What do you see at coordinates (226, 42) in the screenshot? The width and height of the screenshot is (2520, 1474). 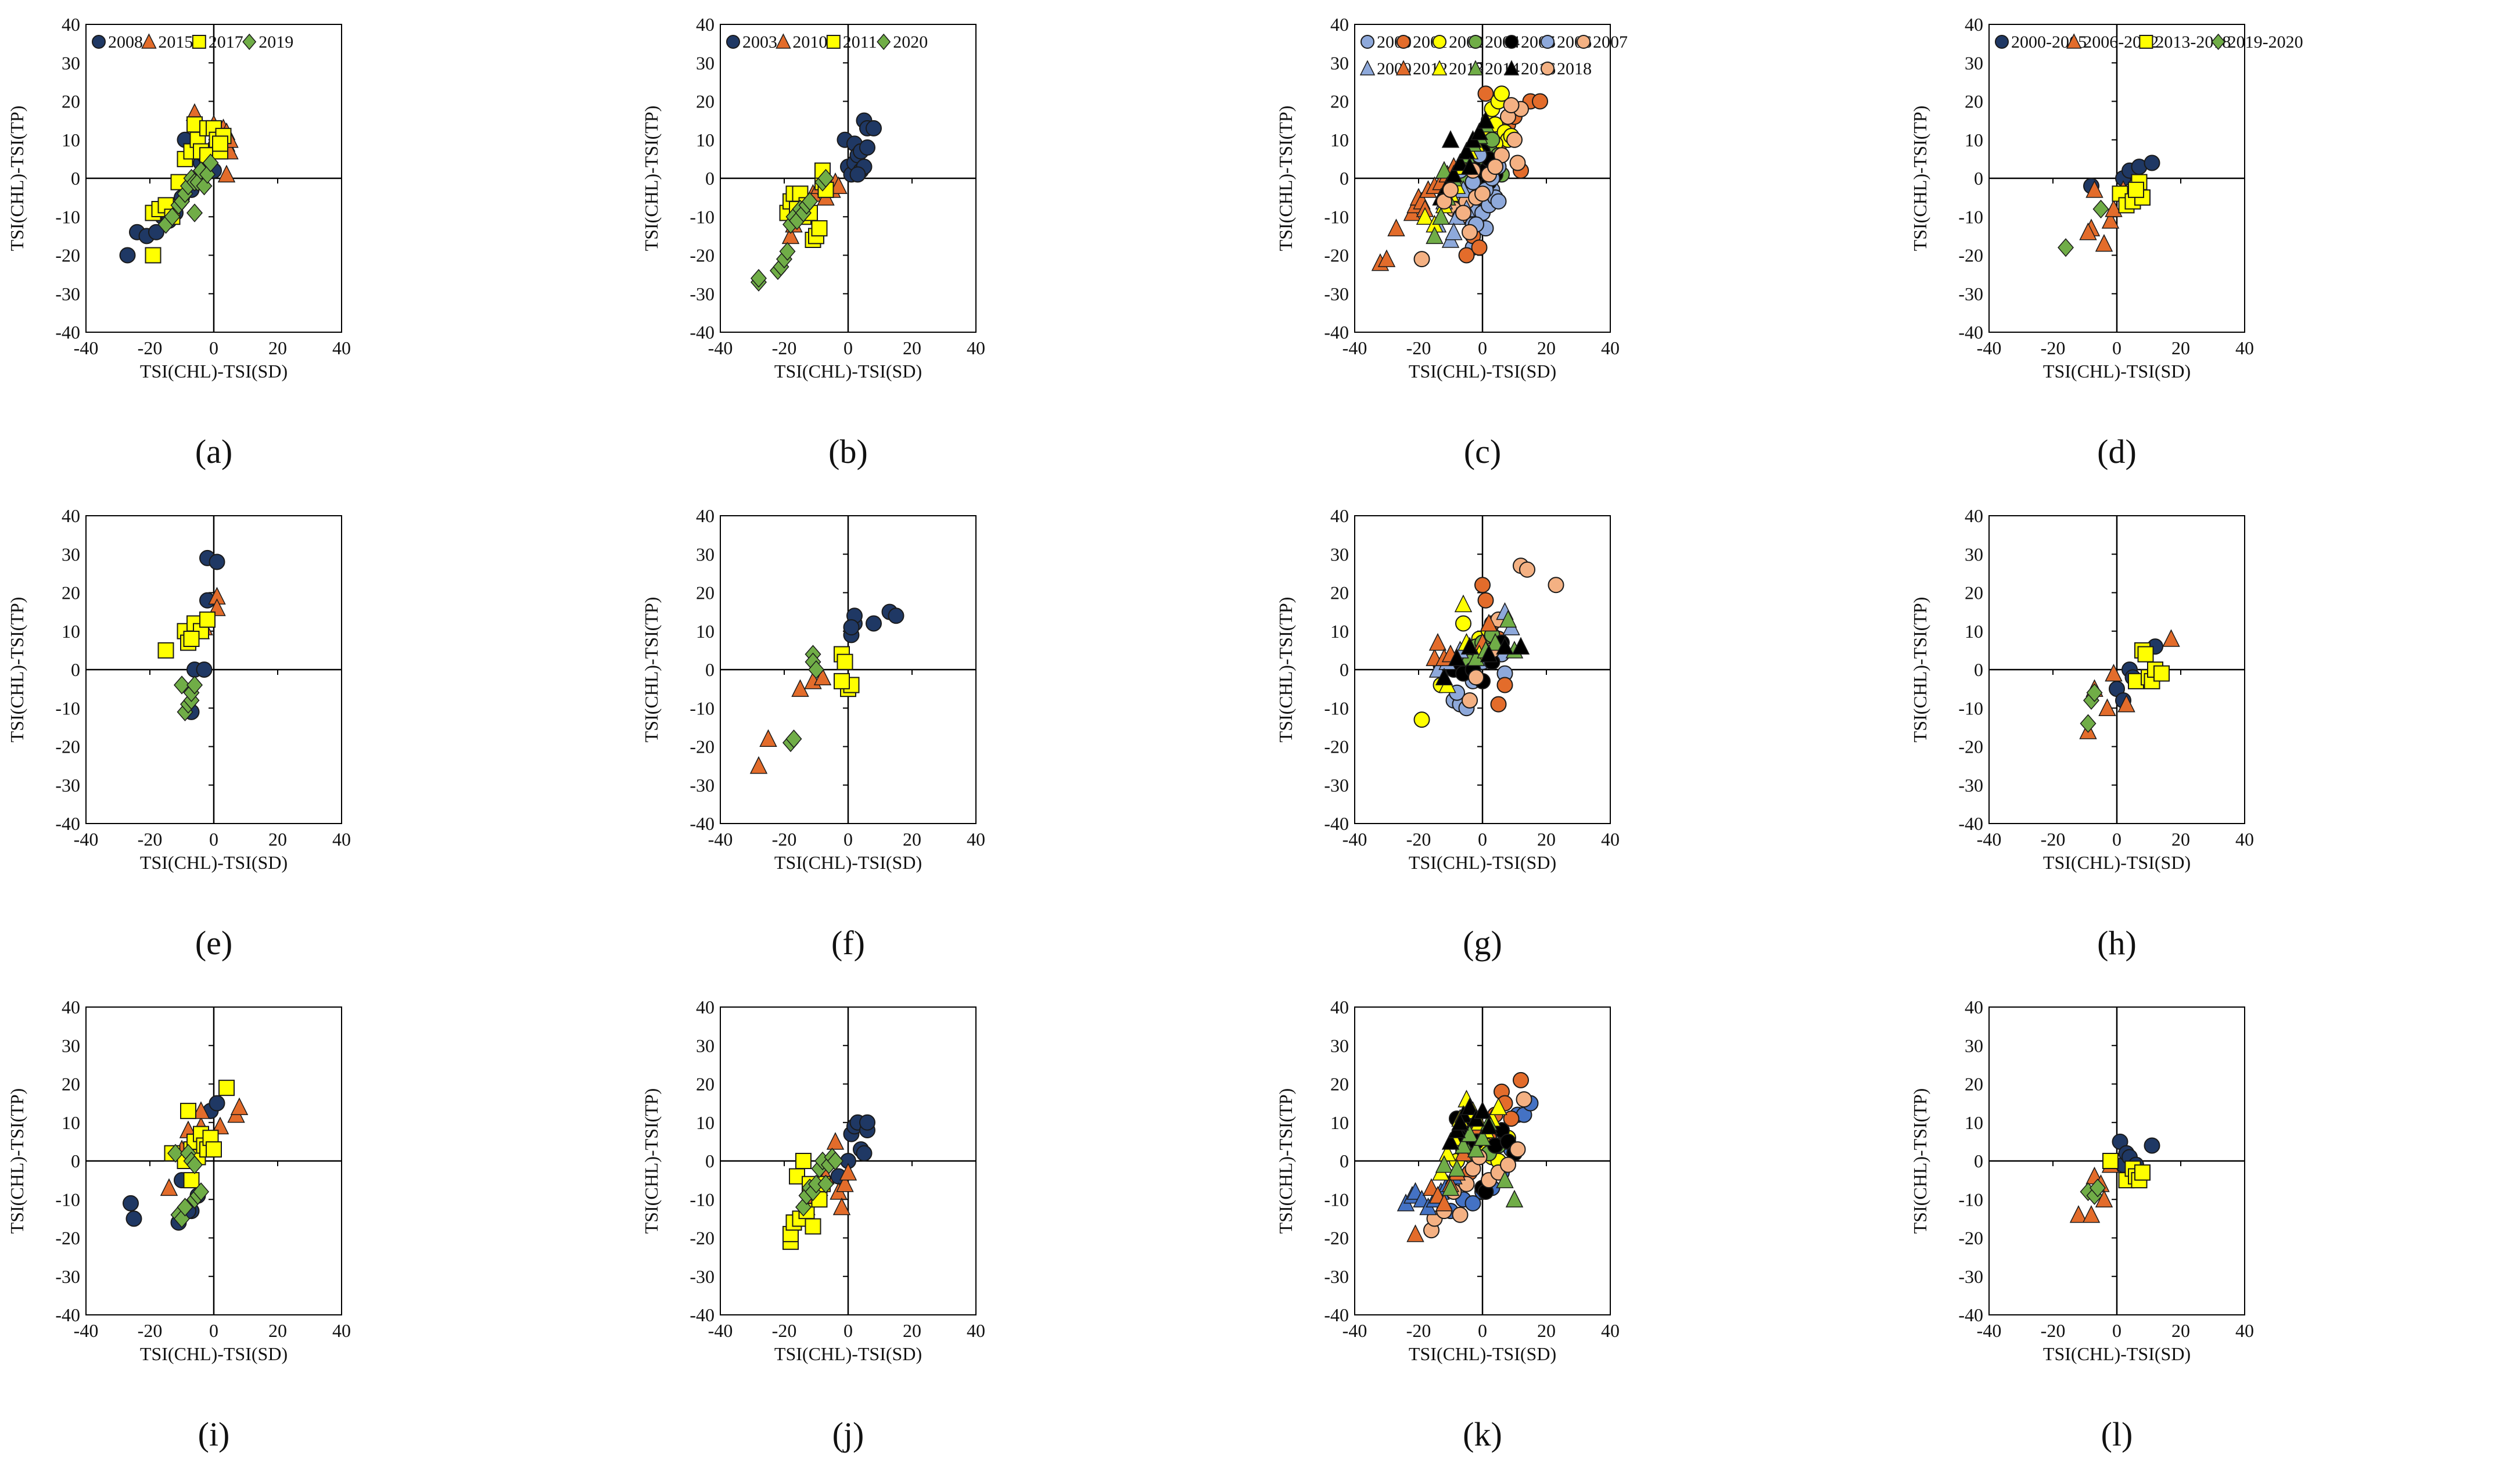 I see `legend-label: 2017` at bounding box center [226, 42].